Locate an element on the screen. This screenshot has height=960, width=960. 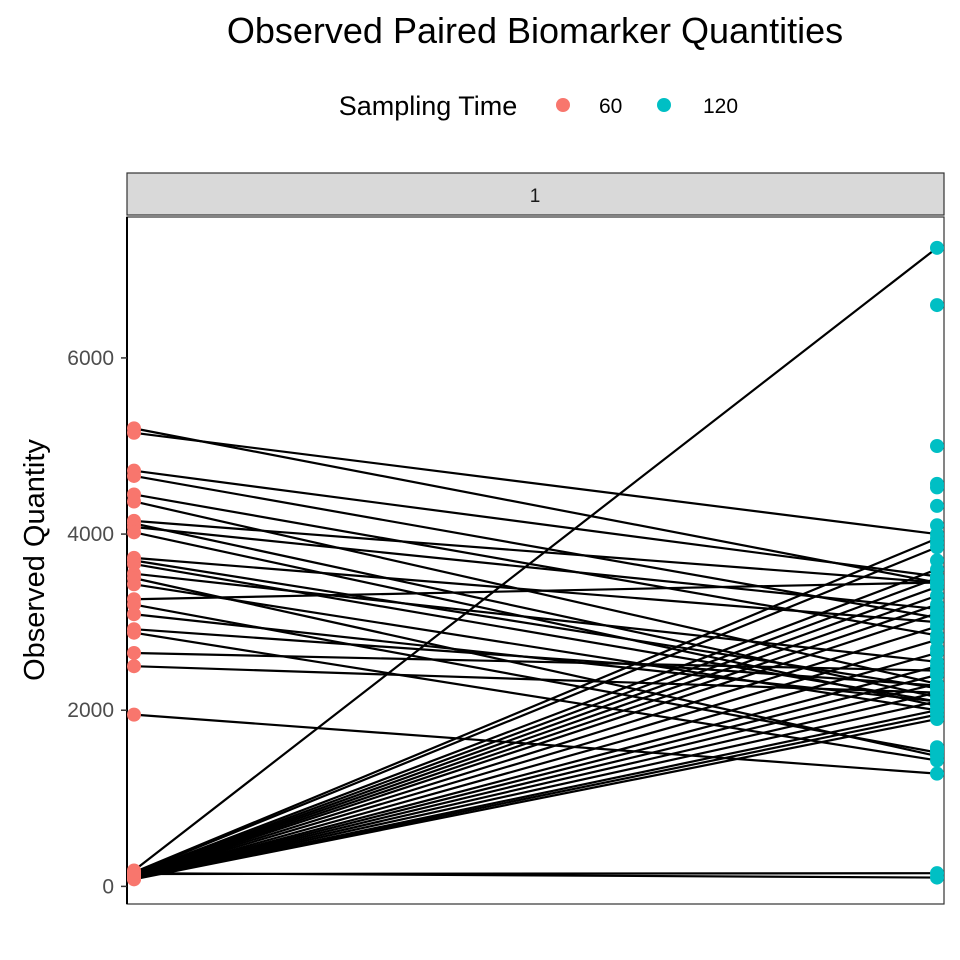
facet-strip: 1 is located at coordinates (535, 194).